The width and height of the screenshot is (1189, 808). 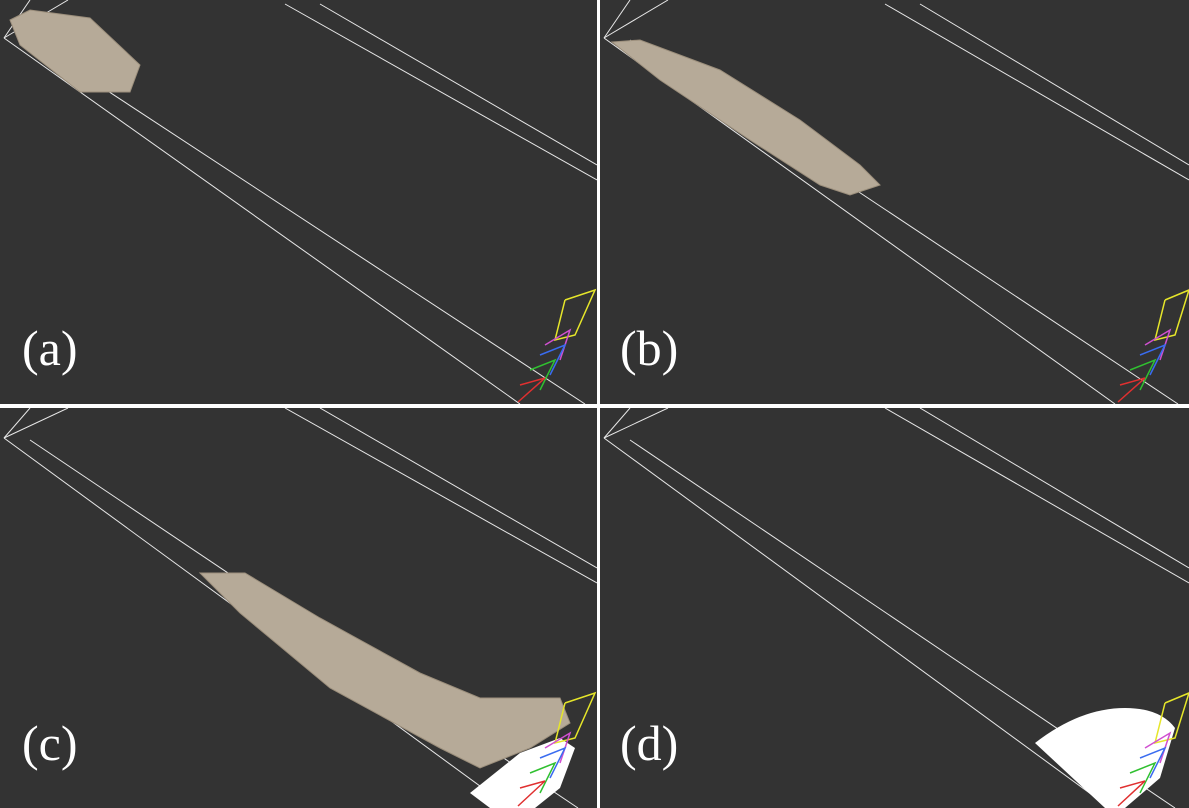 What do you see at coordinates (50, 743) in the screenshot?
I see `panel-label: (c)` at bounding box center [50, 743].